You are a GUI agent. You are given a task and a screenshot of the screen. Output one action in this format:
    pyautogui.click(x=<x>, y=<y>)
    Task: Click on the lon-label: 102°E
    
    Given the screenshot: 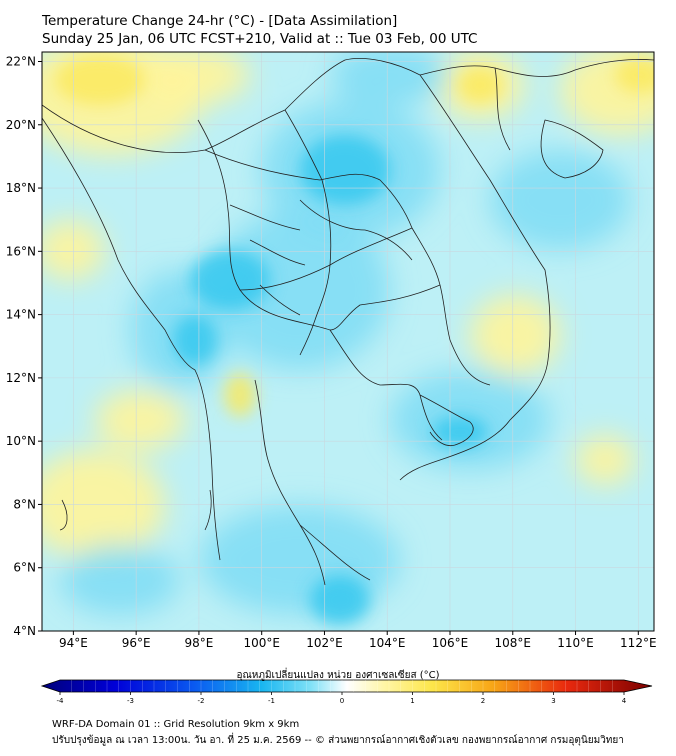 What is the action you would take?
    pyautogui.click(x=324, y=643)
    